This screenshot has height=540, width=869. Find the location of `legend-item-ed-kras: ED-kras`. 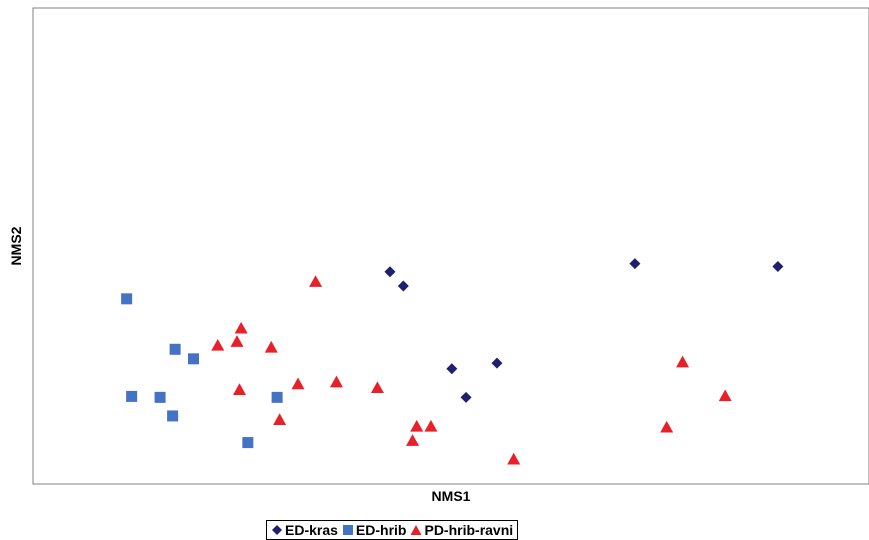

legend-item-ed-kras: ED-kras is located at coordinates (304, 530).